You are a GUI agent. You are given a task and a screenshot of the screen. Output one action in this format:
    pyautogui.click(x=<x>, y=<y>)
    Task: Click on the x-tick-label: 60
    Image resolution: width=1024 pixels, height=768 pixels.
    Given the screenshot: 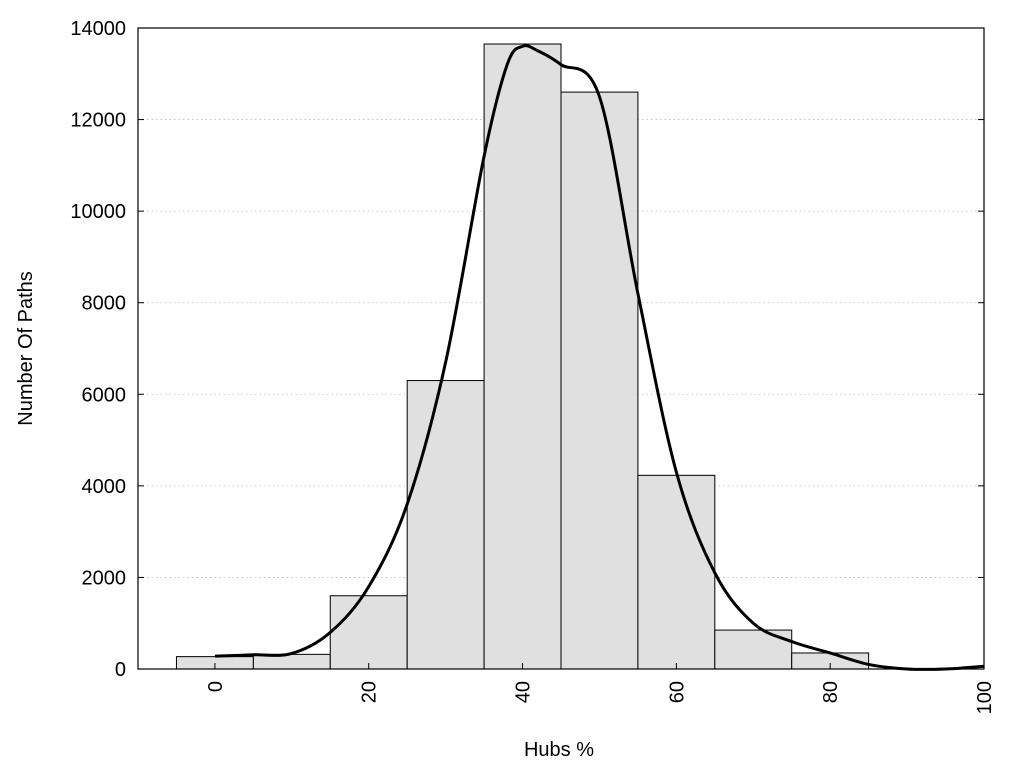 What is the action you would take?
    pyautogui.click(x=677, y=692)
    